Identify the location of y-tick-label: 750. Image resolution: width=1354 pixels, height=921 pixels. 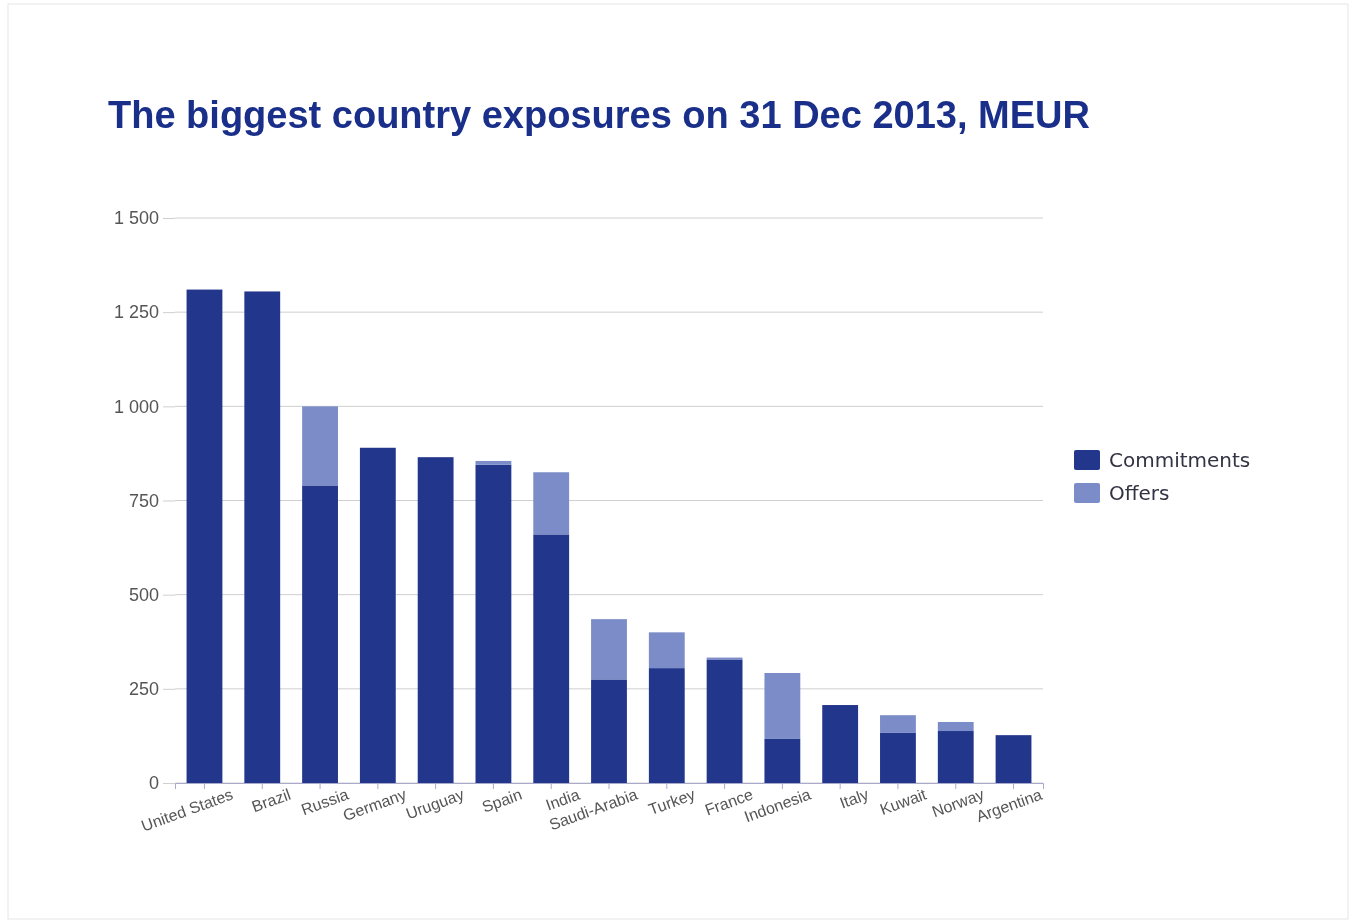
(143, 500).